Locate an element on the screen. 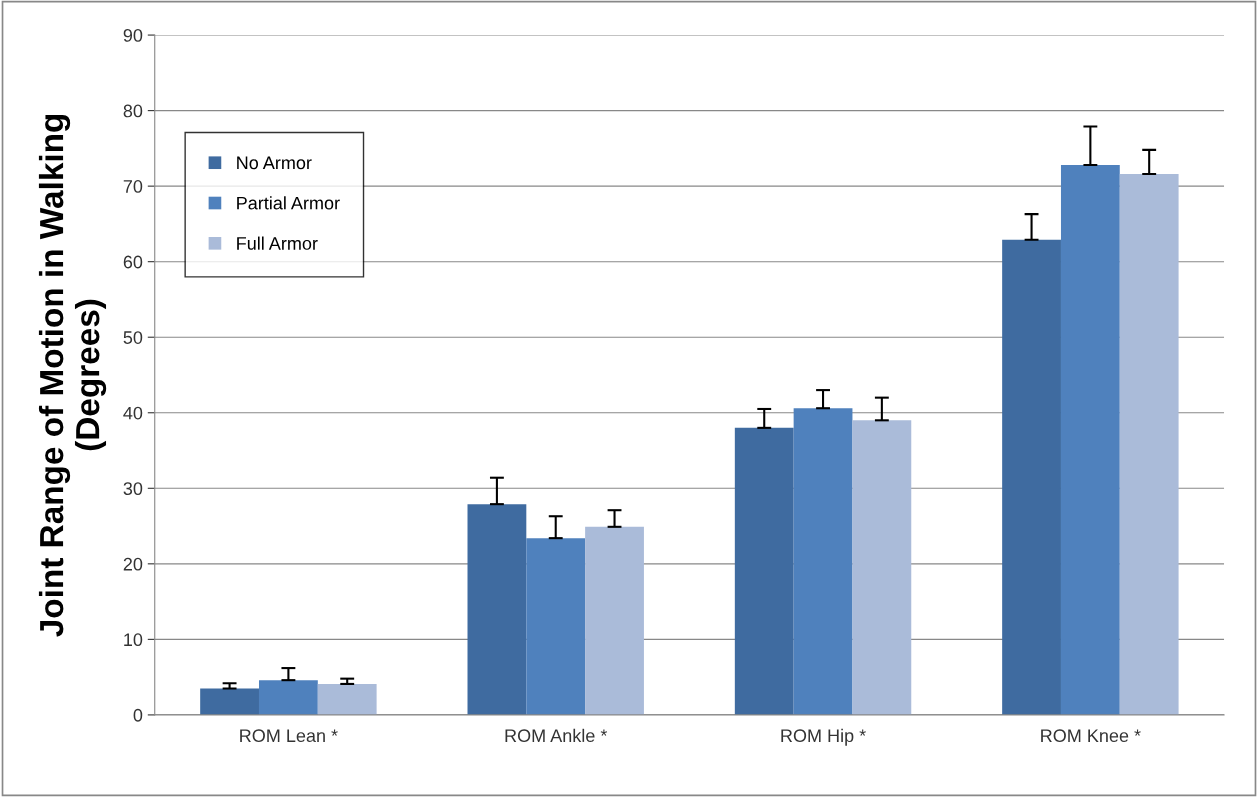  y-tick-label: 60 is located at coordinates (133, 262).